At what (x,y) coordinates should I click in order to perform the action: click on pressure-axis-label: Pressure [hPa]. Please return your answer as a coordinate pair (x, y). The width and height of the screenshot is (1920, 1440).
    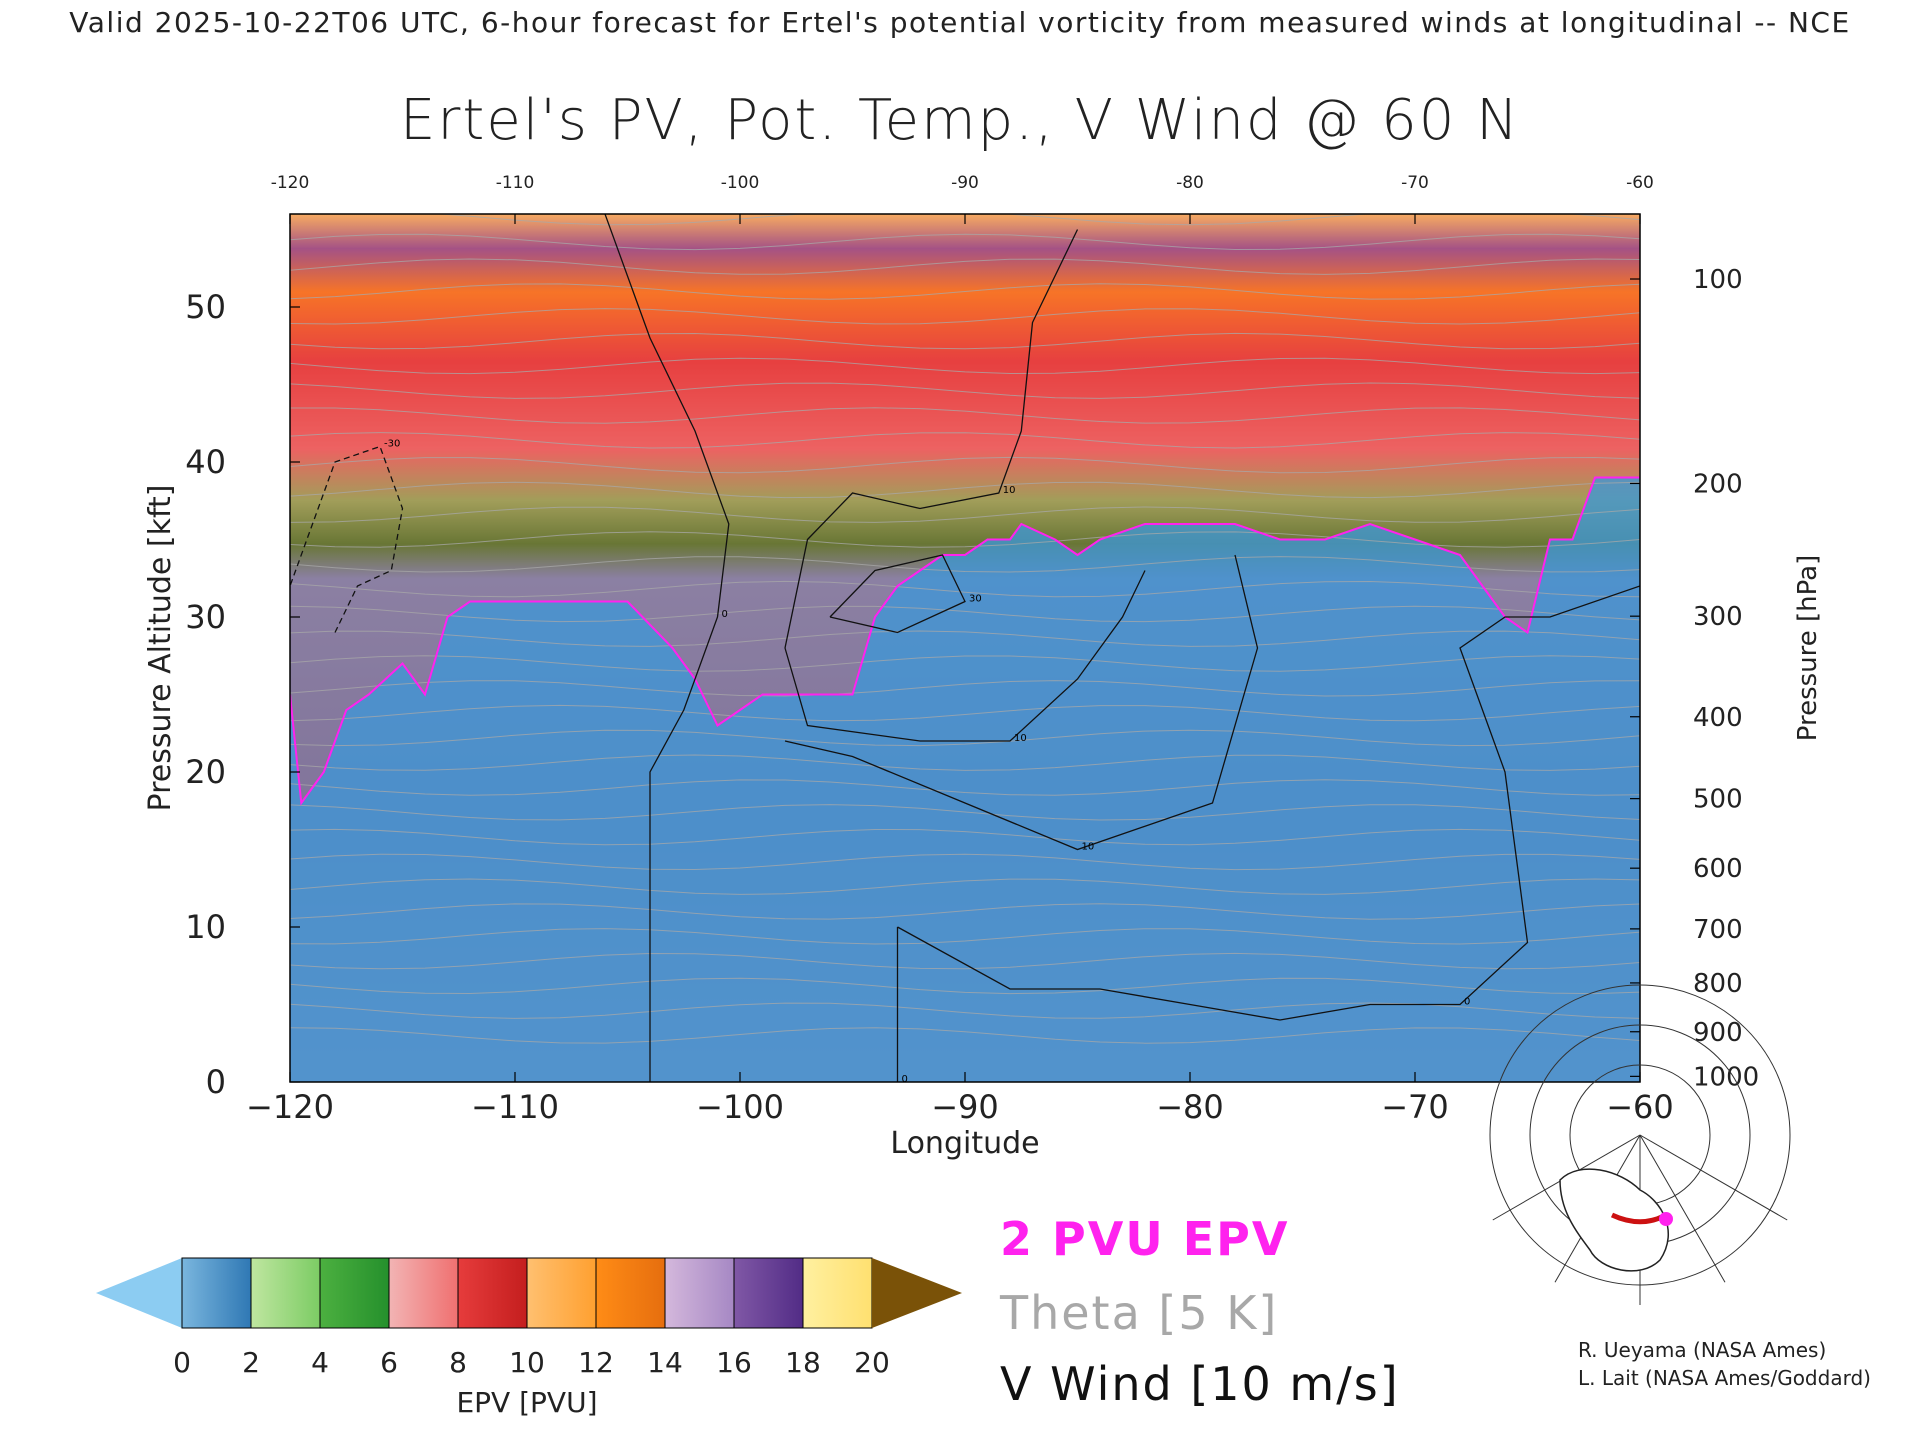
    Looking at the image, I should click on (1808, 648).